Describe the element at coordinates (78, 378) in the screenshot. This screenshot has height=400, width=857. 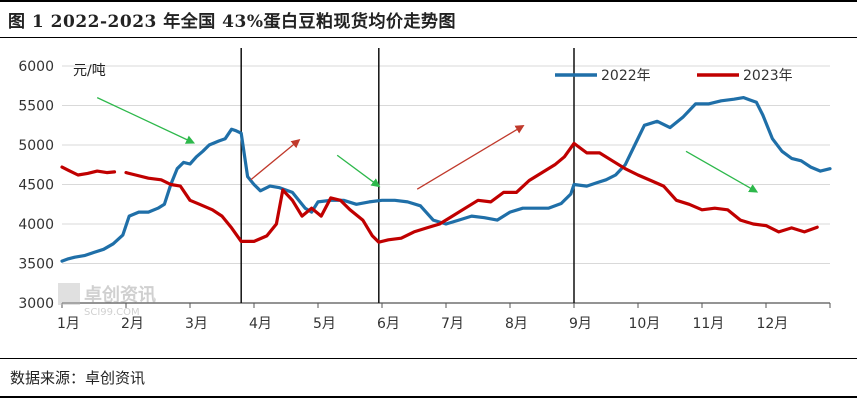
I see `data-source: 数据来源：卓创资讯` at that location.